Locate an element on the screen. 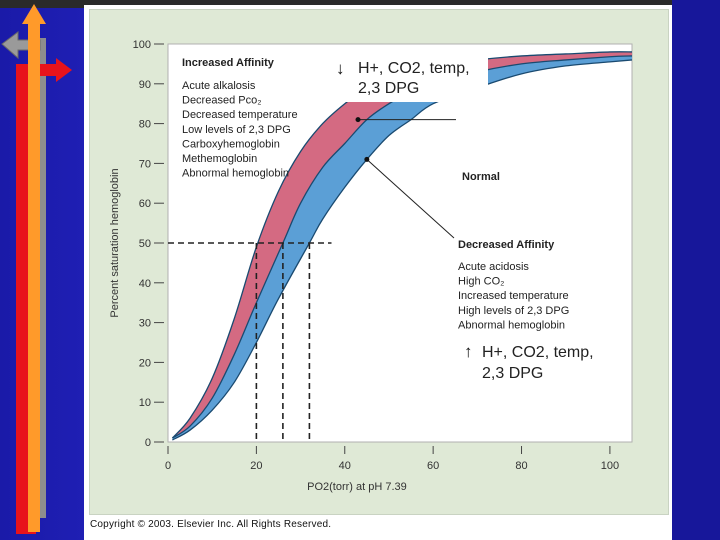 This screenshot has height=540, width=720. slide-navigation is located at coordinates (36, 269).